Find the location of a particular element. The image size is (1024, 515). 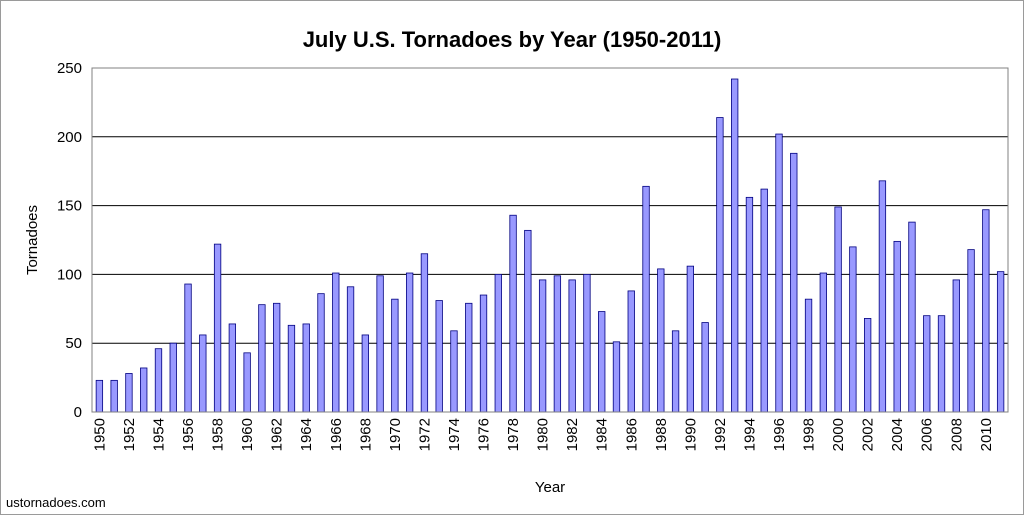

bar-1996 is located at coordinates (779, 273).